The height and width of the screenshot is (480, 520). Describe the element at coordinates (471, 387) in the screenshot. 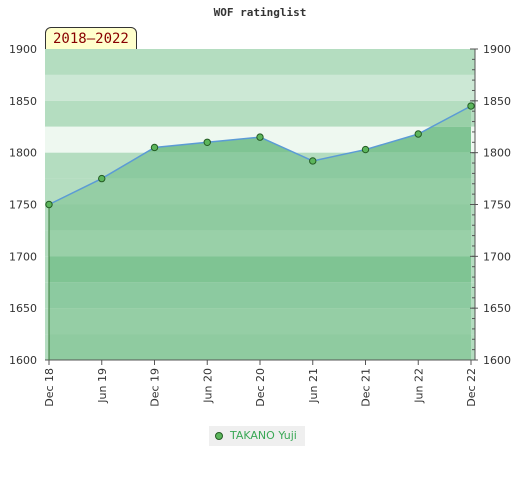

I see `x-tick-label: Dec 22` at that location.